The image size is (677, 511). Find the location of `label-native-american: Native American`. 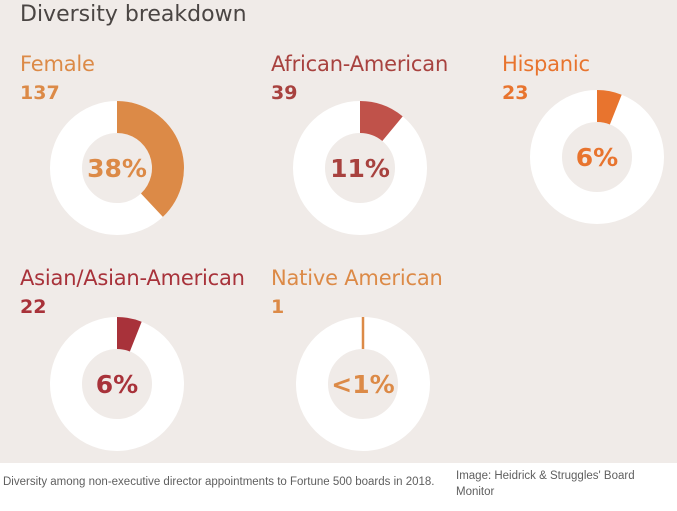

label-native-american: Native American is located at coordinates (357, 278).